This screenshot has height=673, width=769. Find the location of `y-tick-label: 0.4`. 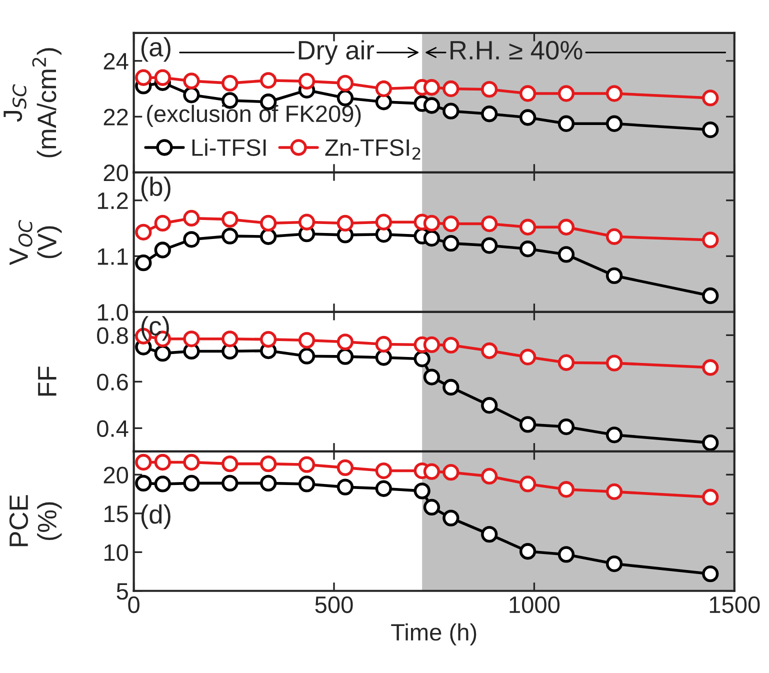

y-tick-label: 0.4 is located at coordinates (112, 428).